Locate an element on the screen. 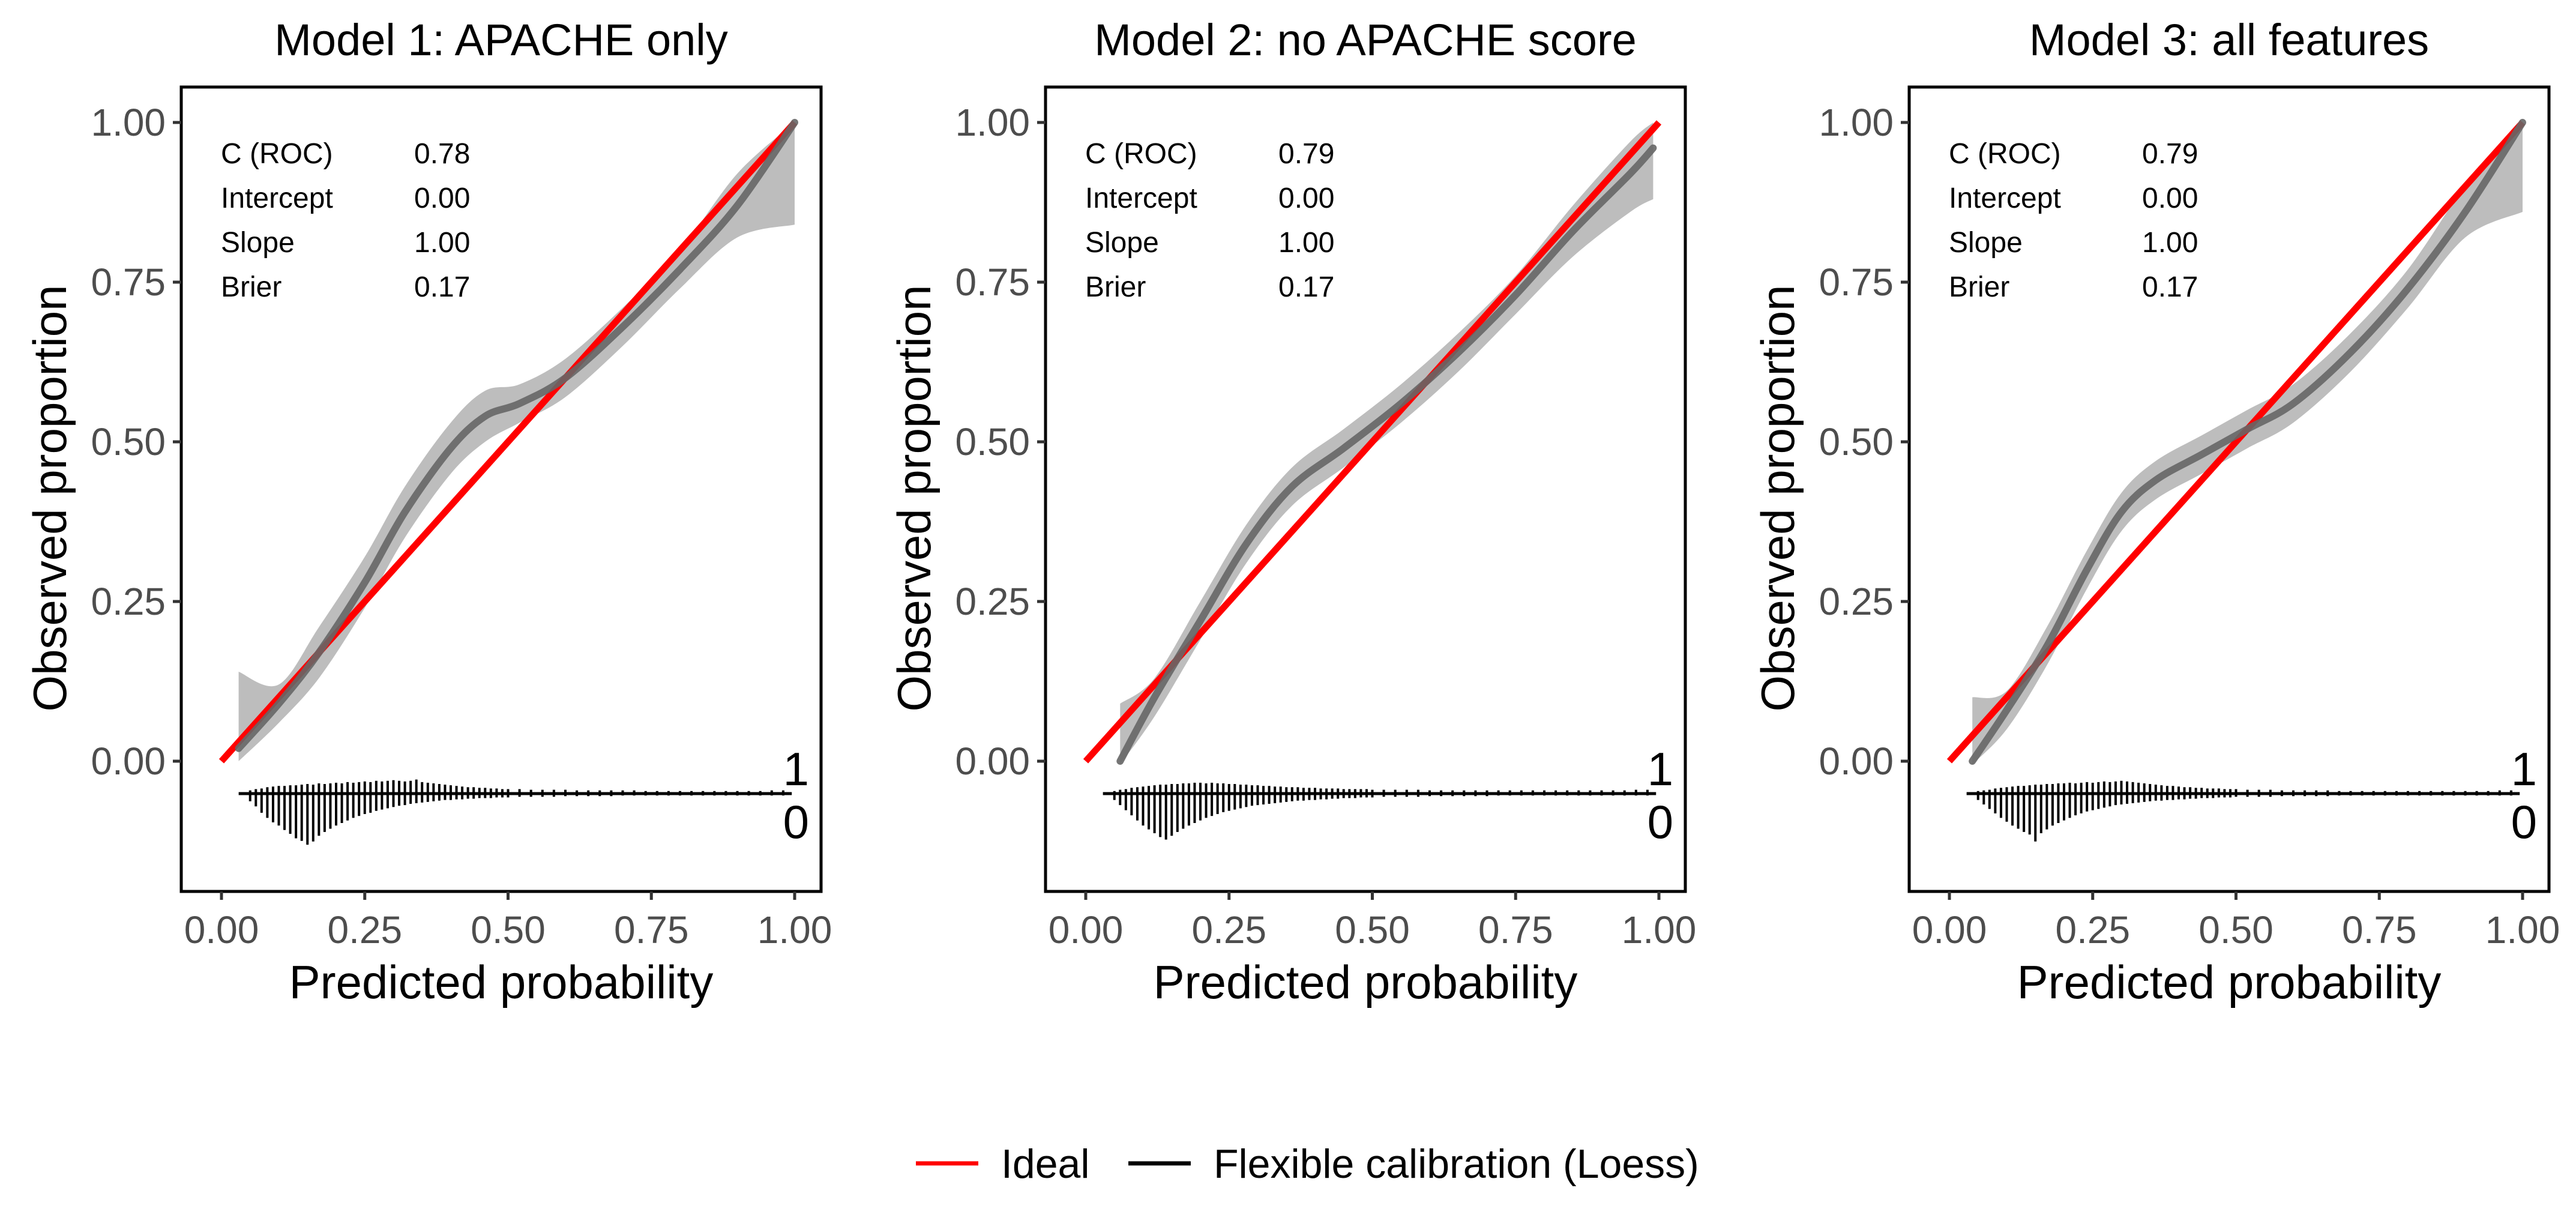 Image resolution: width=2576 pixels, height=1206 pixels. legend-item: Flexible calibration (Loess) is located at coordinates (1413, 1164).